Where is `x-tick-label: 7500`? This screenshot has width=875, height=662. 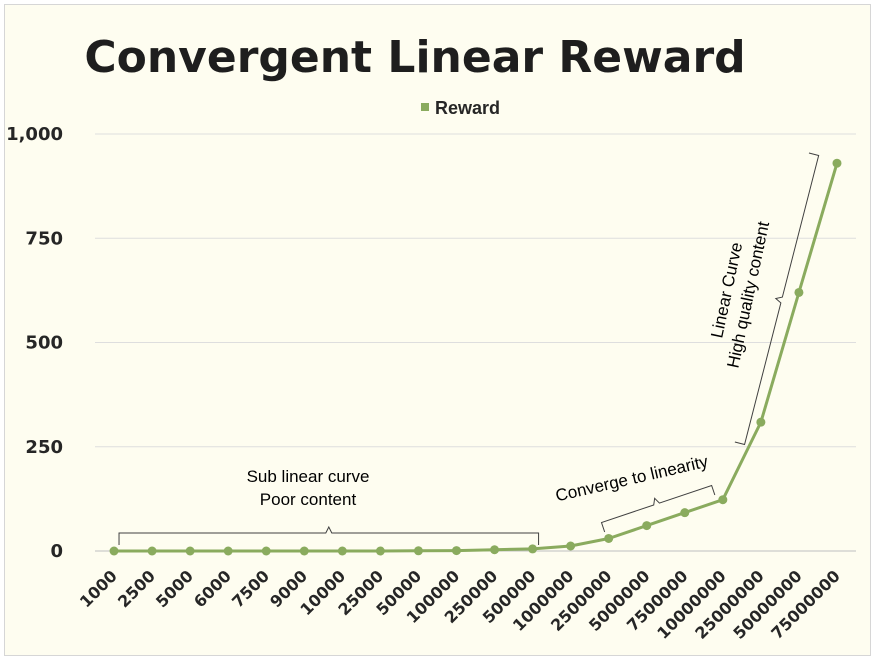
x-tick-label: 7500 is located at coordinates (250, 588).